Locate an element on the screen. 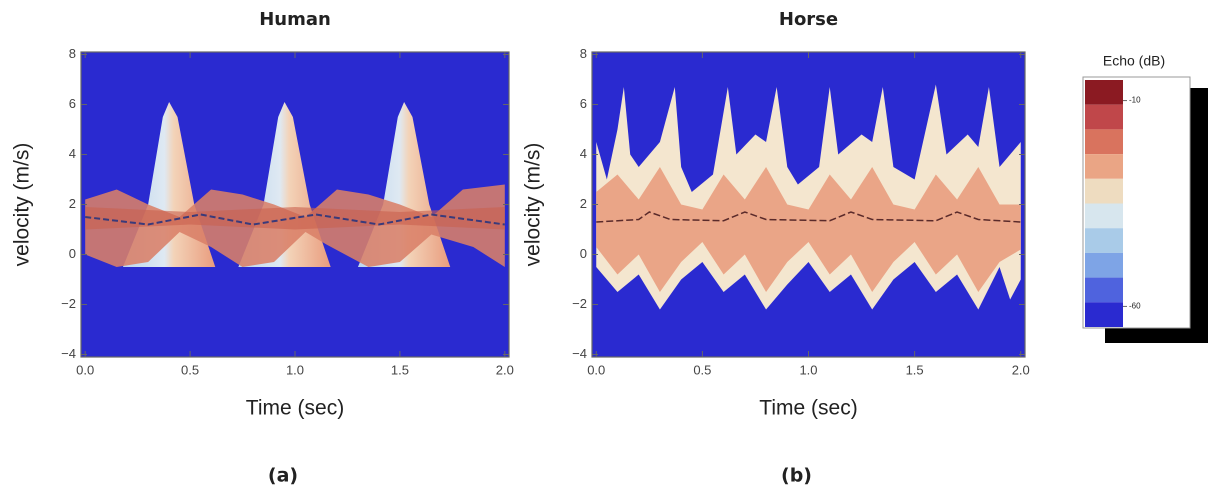  colorbar-title: Echo (dB) is located at coordinates (1134, 61).